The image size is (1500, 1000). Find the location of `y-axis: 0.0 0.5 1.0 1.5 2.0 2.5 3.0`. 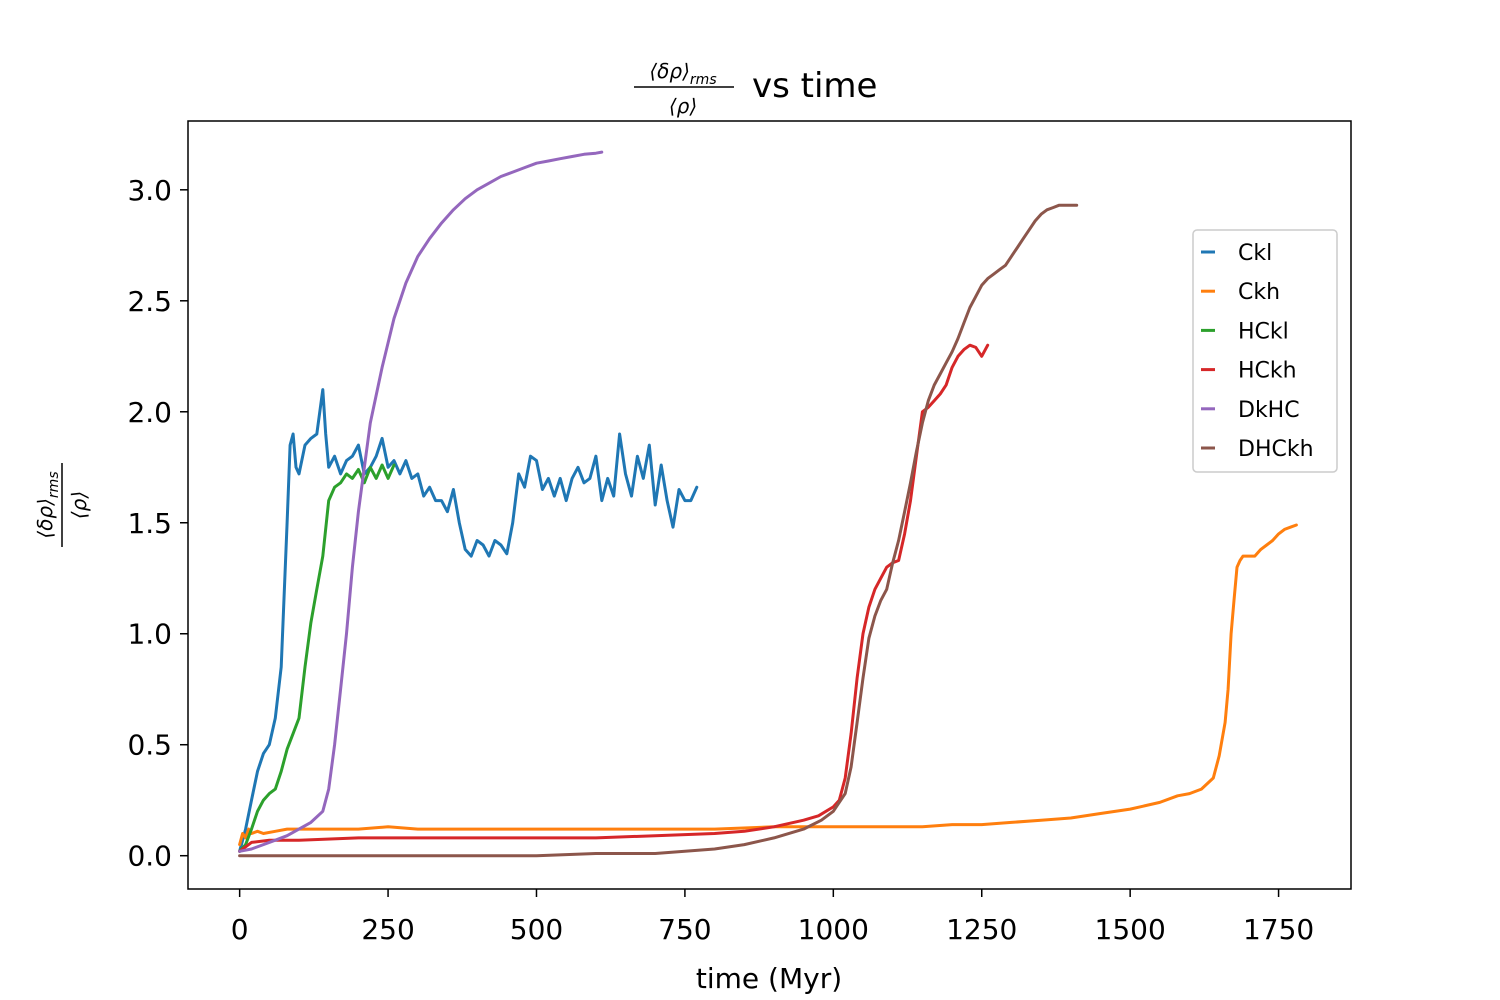

y-axis: 0.0 0.5 1.0 1.5 2.0 2.5 3.0 is located at coordinates (157, 523).